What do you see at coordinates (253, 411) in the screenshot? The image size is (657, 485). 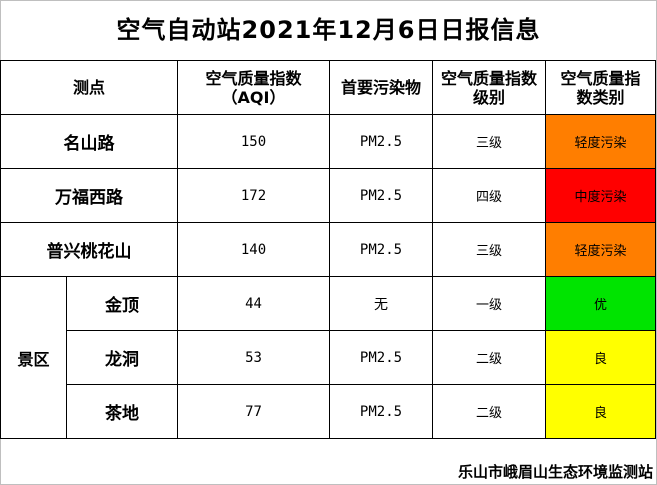 I see `aqi-value: 77` at bounding box center [253, 411].